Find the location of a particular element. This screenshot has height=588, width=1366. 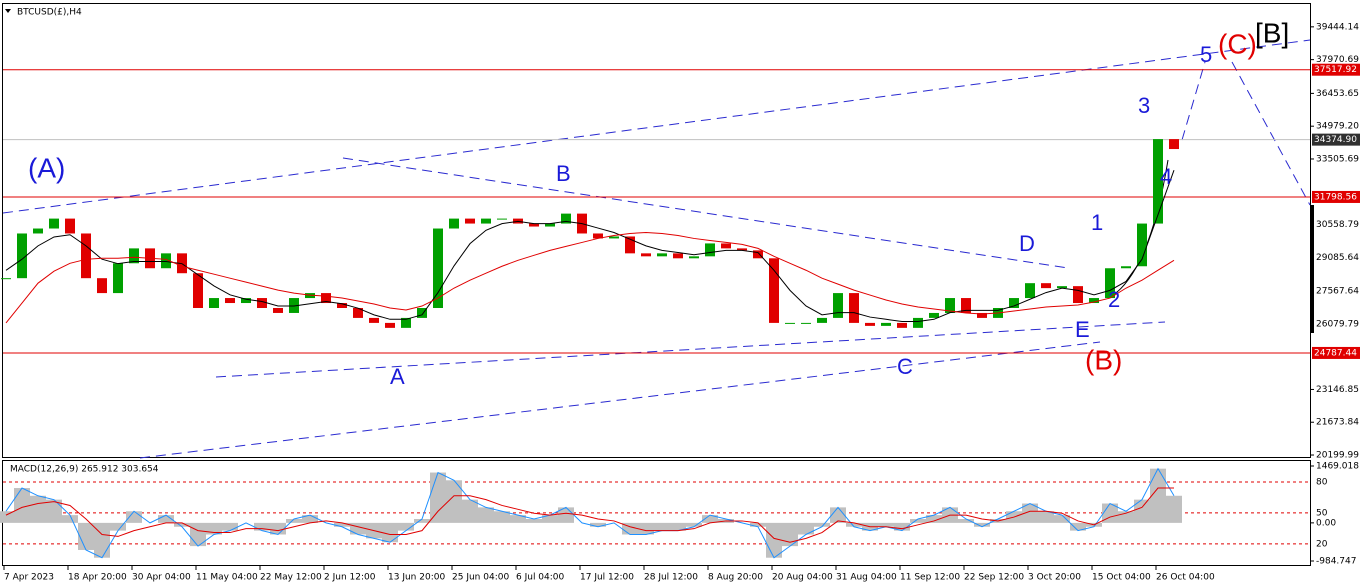

wave-label: 3 is located at coordinates (1144, 105).